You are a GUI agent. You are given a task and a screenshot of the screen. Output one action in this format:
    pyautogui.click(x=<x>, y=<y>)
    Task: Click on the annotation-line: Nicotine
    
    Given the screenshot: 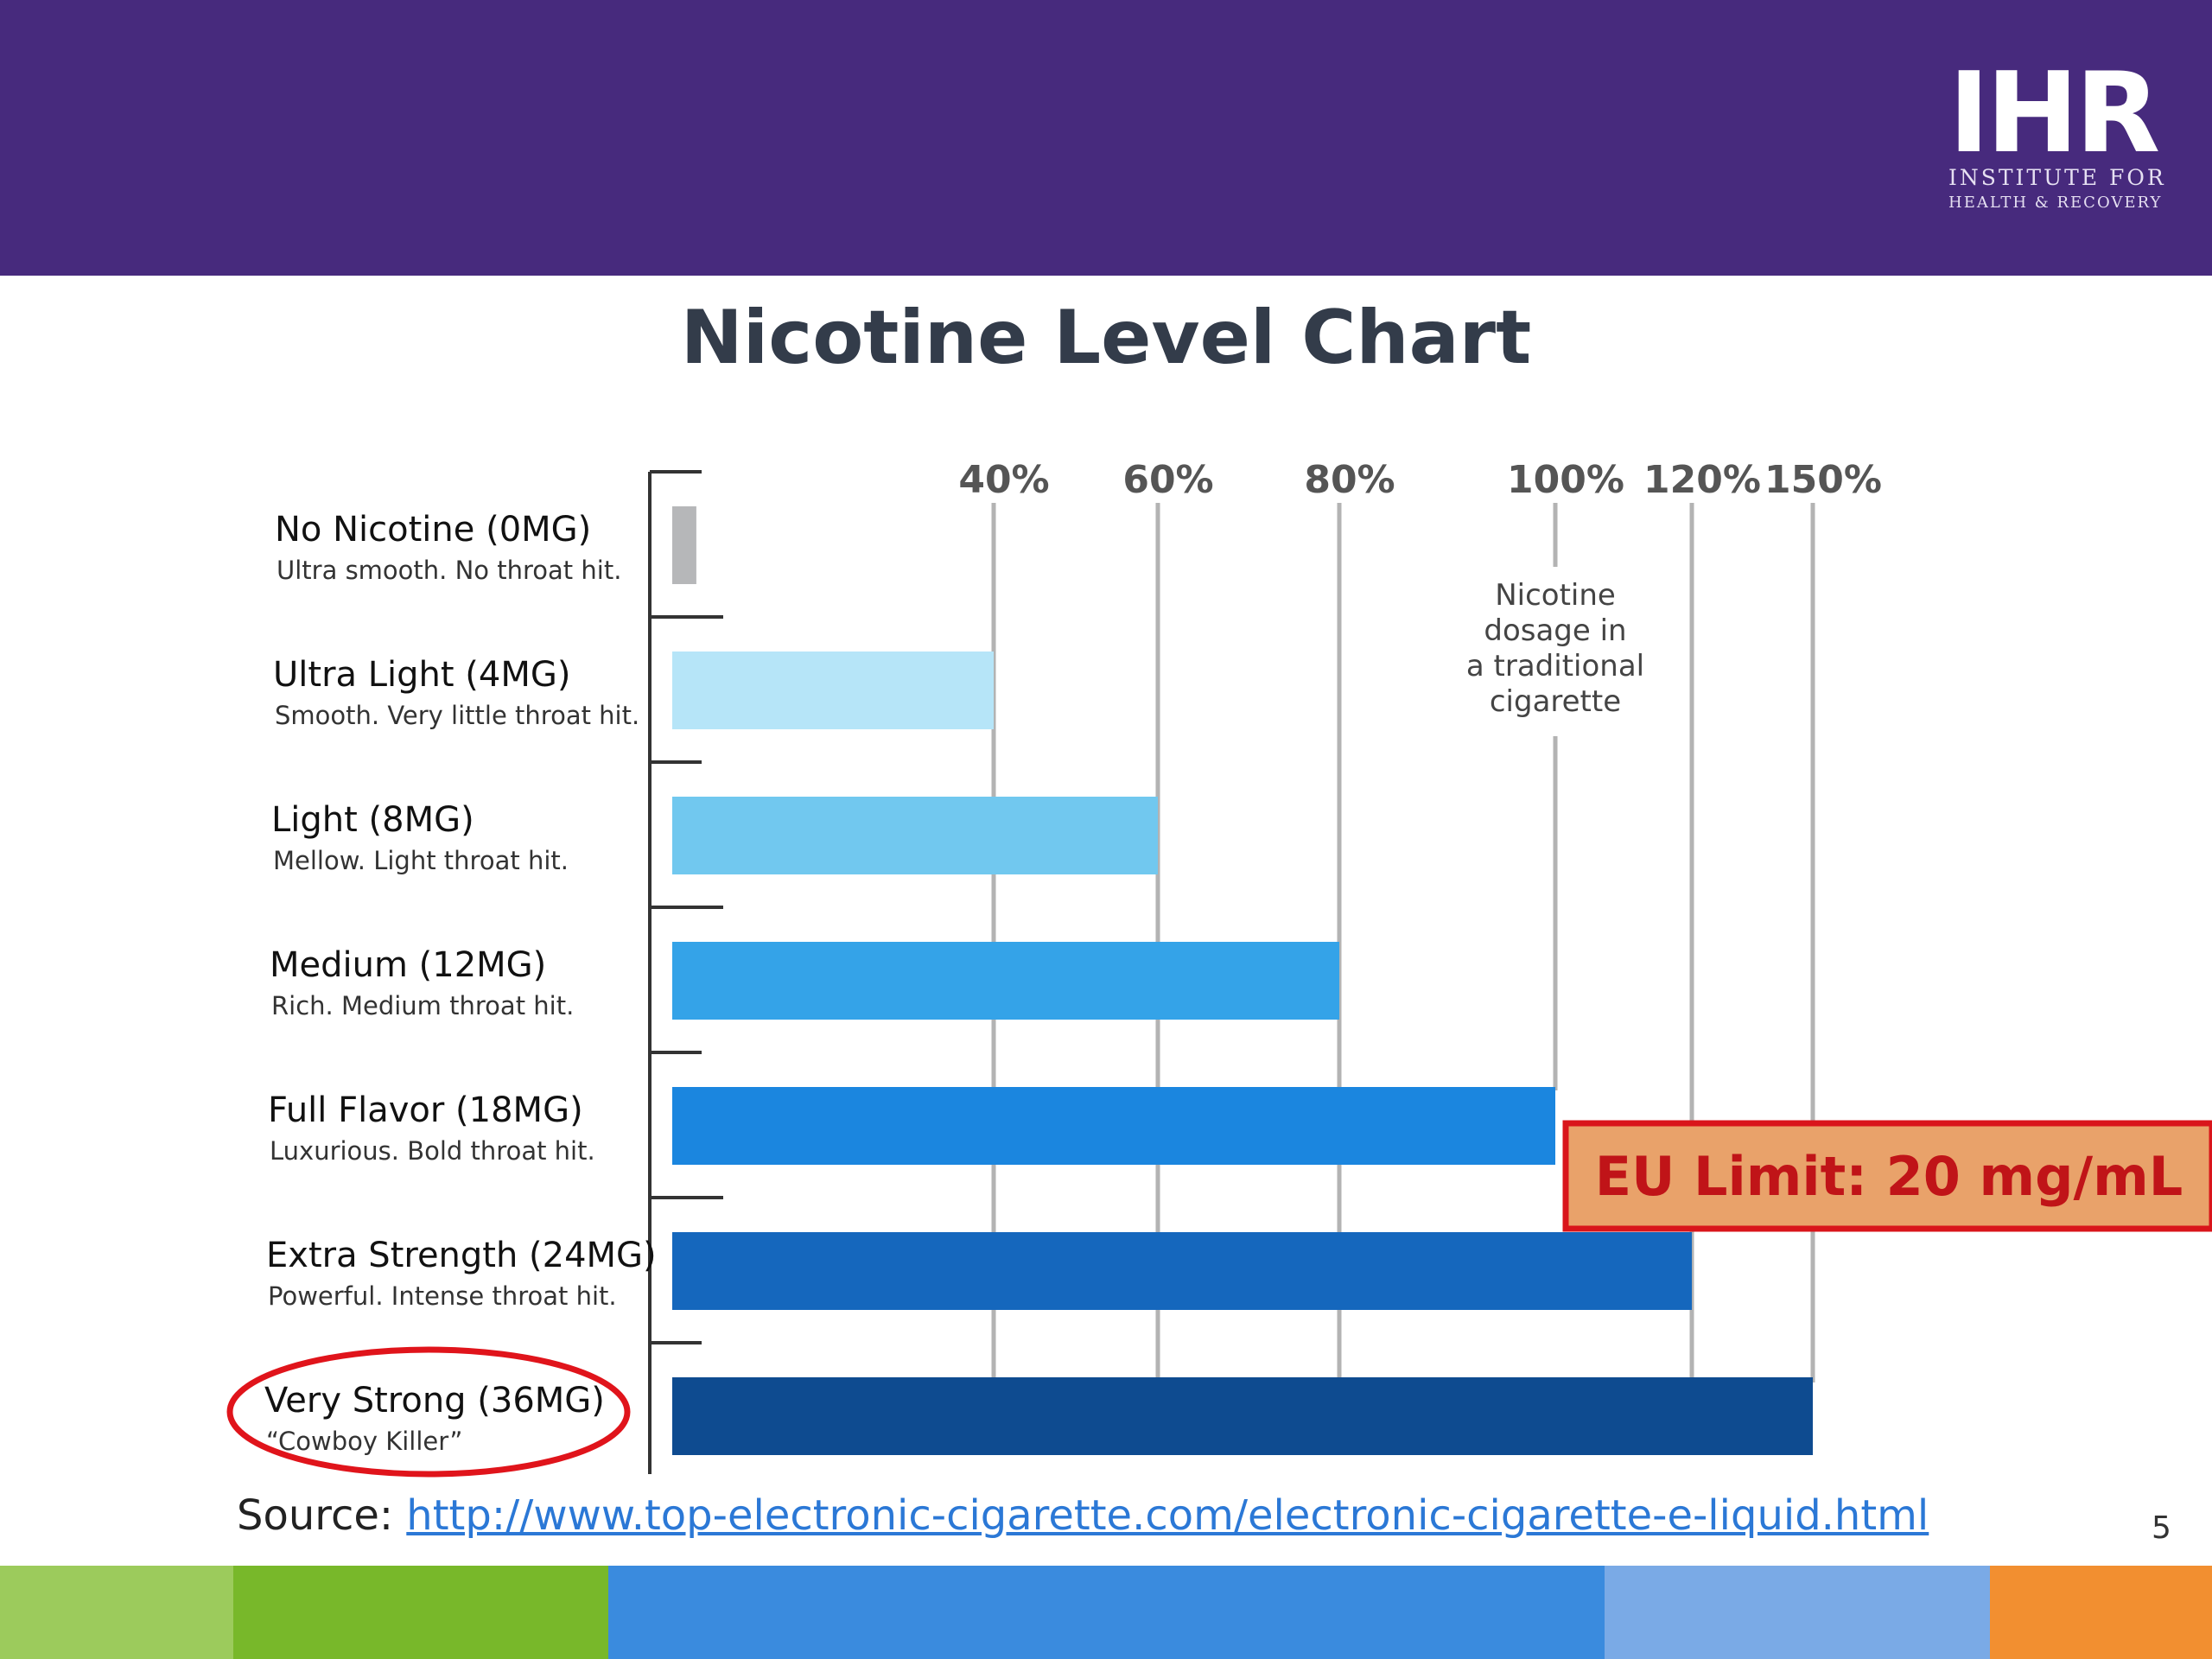 What is the action you would take?
    pyautogui.click(x=1555, y=595)
    